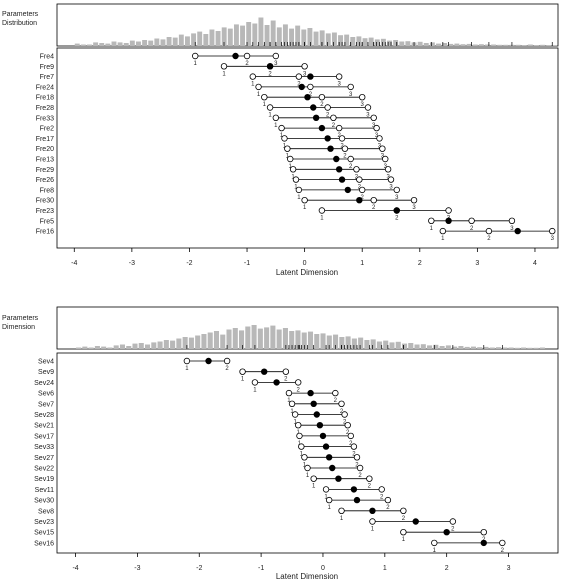 This screenshot has height=585, width=567. What do you see at coordinates (47, 57) in the screenshot?
I see `item-label: Fre4` at bounding box center [47, 57].